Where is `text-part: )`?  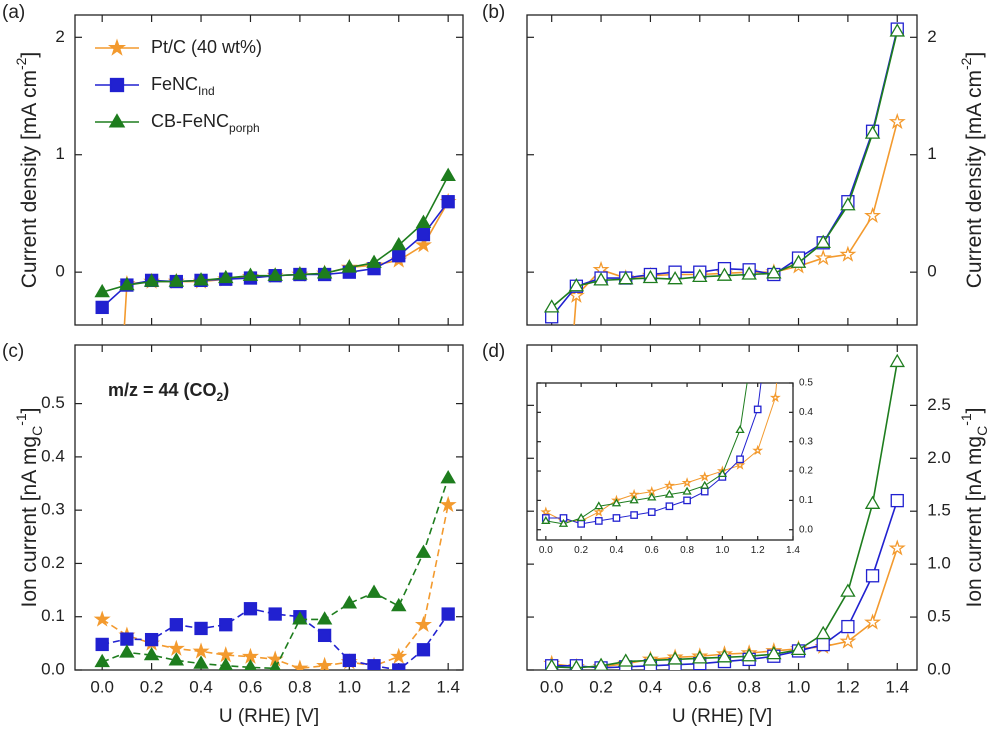 text-part: ) is located at coordinates (226, 390).